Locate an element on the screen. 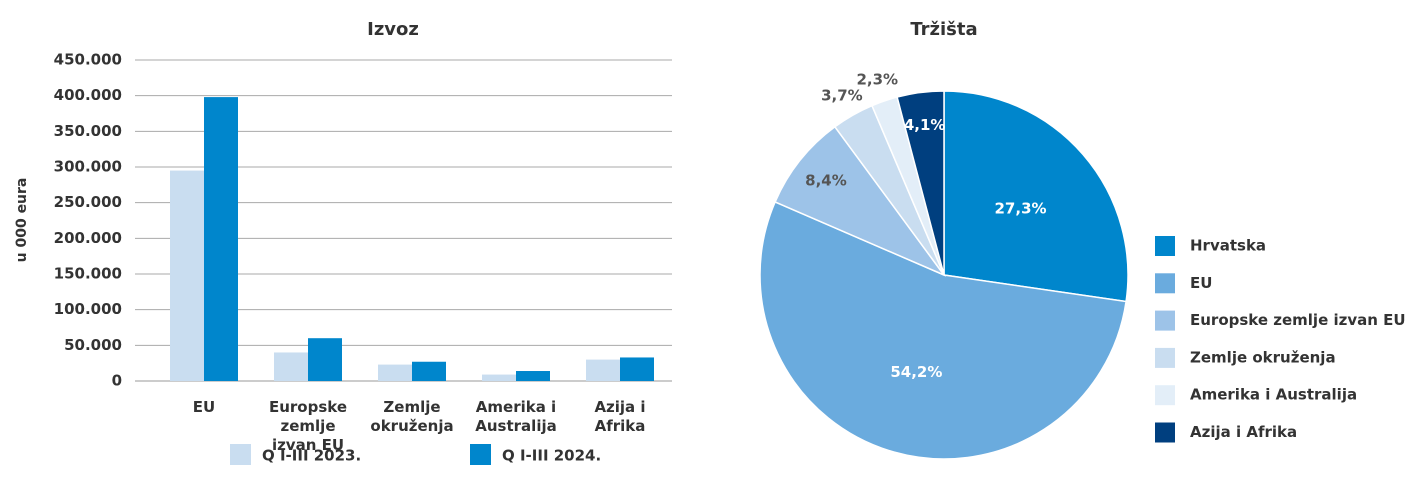 The image size is (1423, 493). legend-label: Q I-III 2023. is located at coordinates (311, 456).